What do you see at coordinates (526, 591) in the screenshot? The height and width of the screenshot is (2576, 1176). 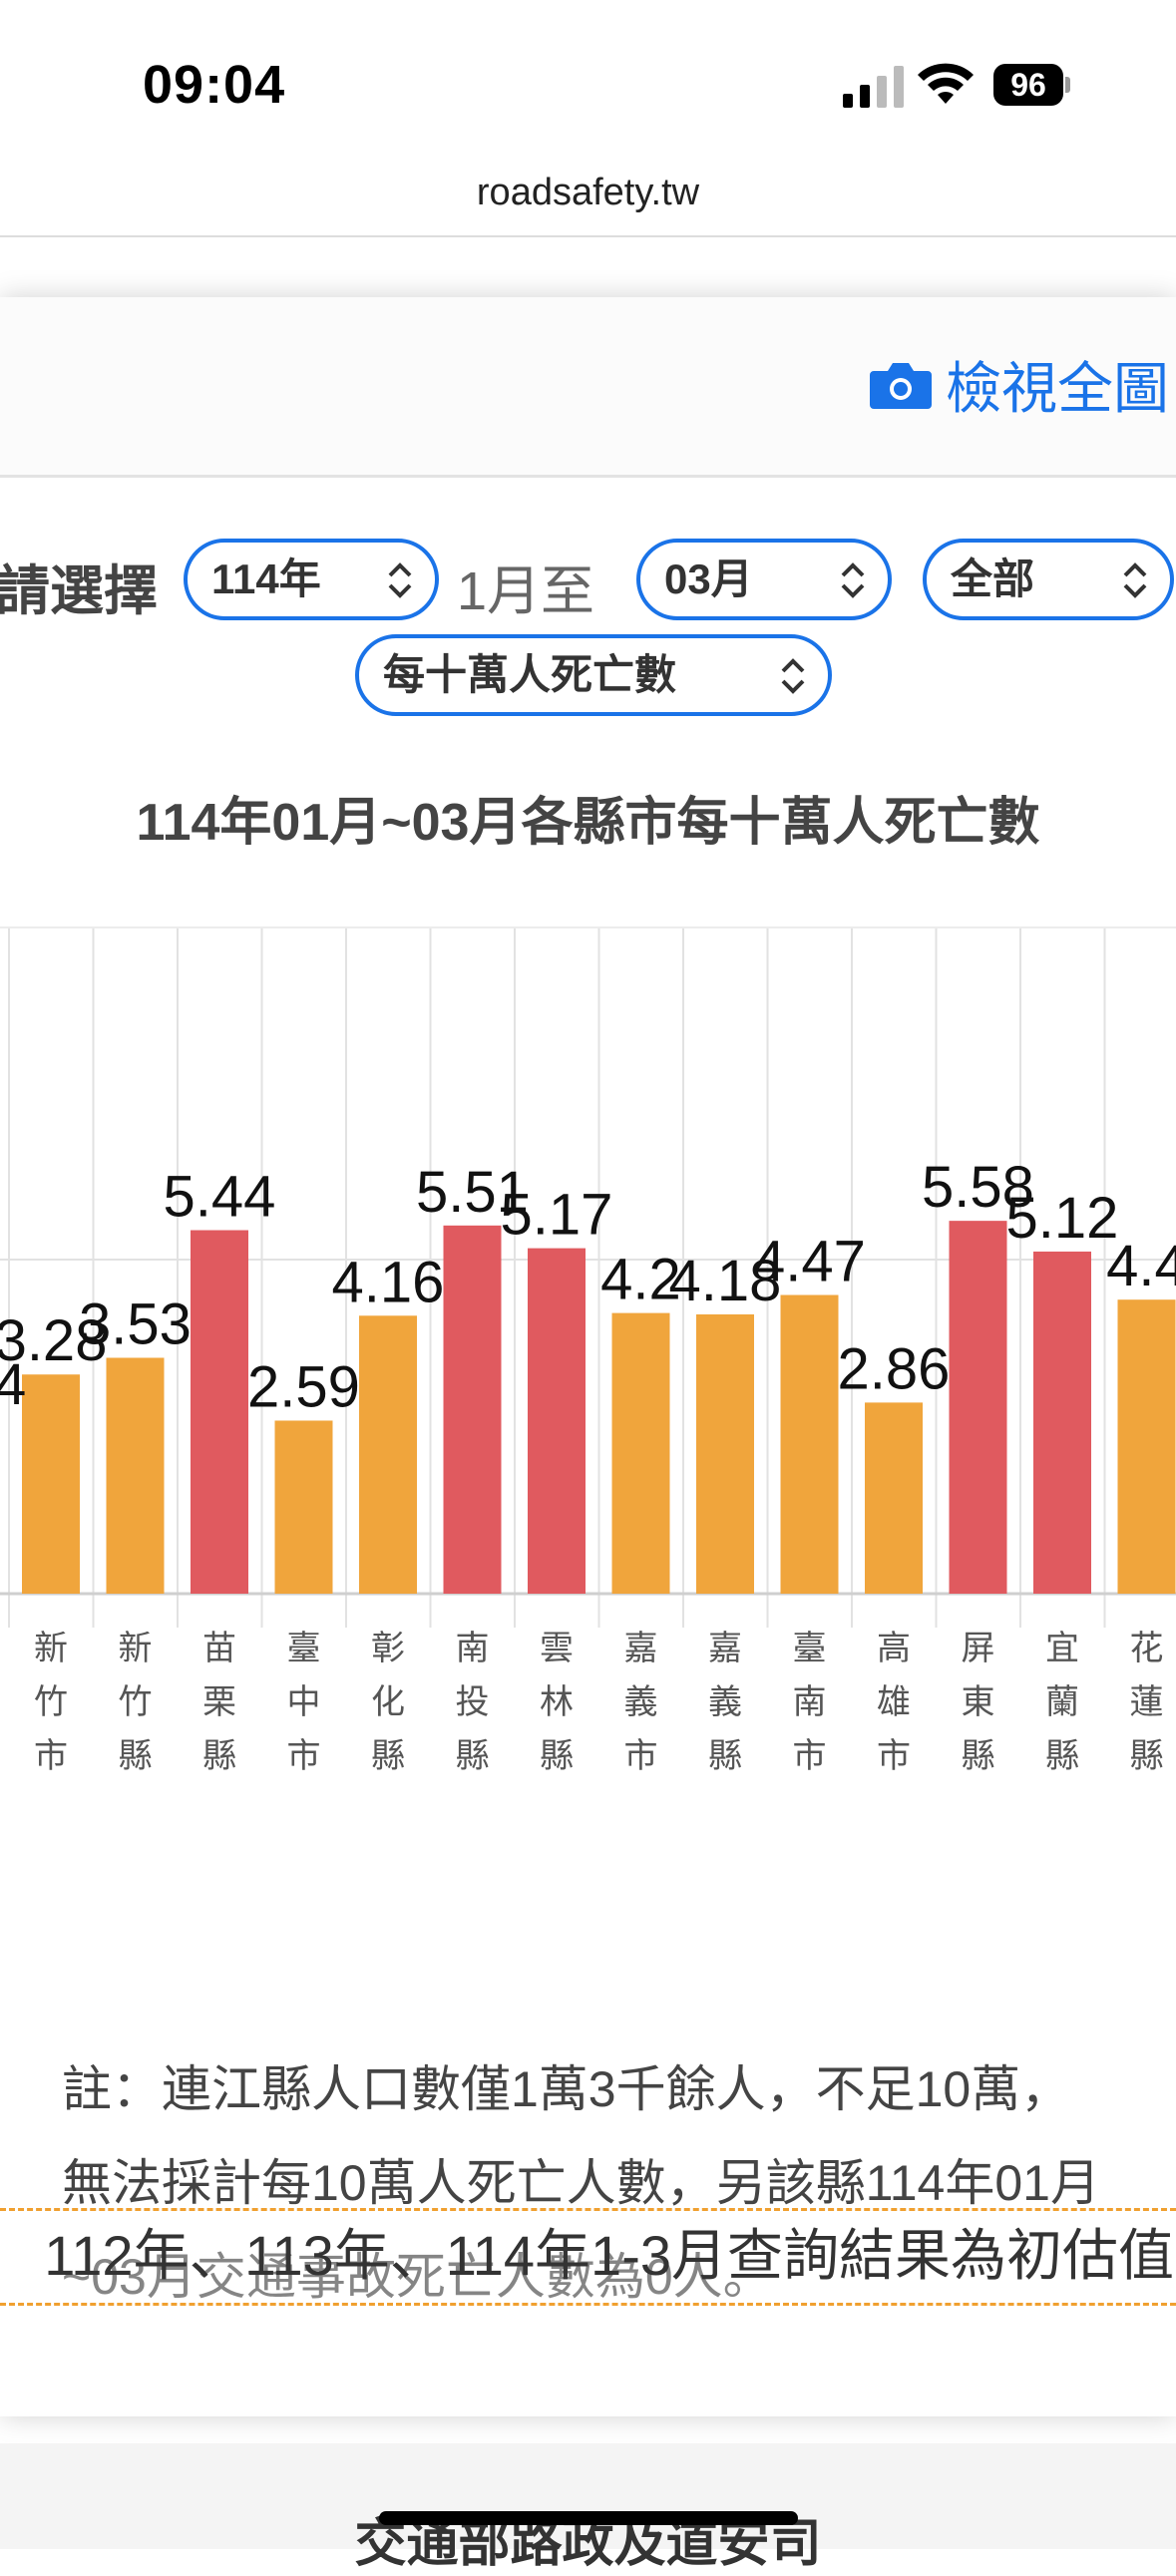 I see `month-range-text: 1月至` at bounding box center [526, 591].